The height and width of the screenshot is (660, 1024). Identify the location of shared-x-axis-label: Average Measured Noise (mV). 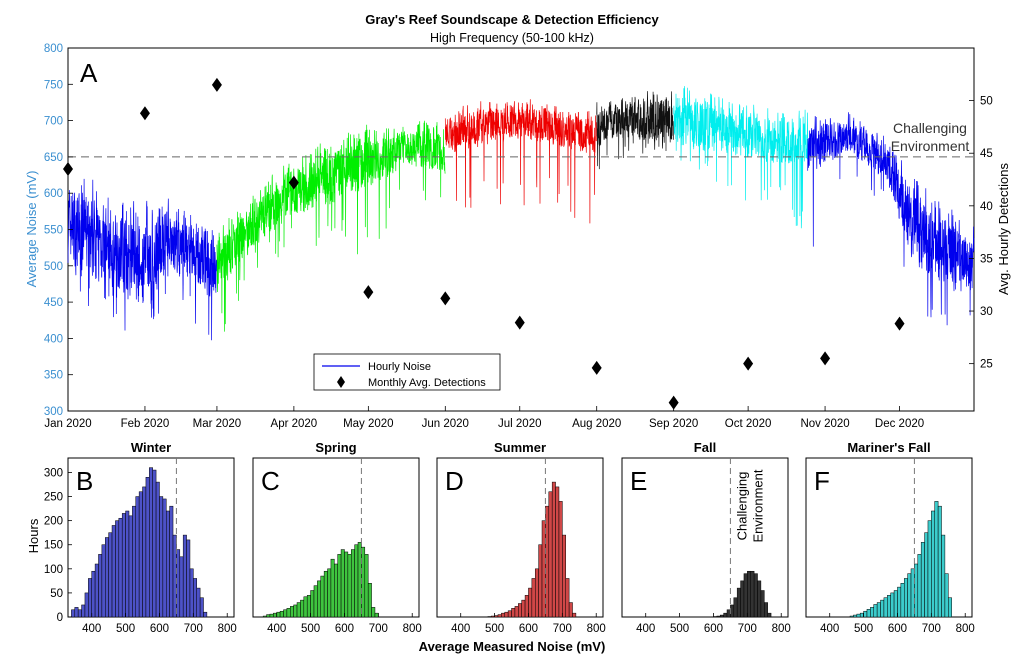
(512, 646).